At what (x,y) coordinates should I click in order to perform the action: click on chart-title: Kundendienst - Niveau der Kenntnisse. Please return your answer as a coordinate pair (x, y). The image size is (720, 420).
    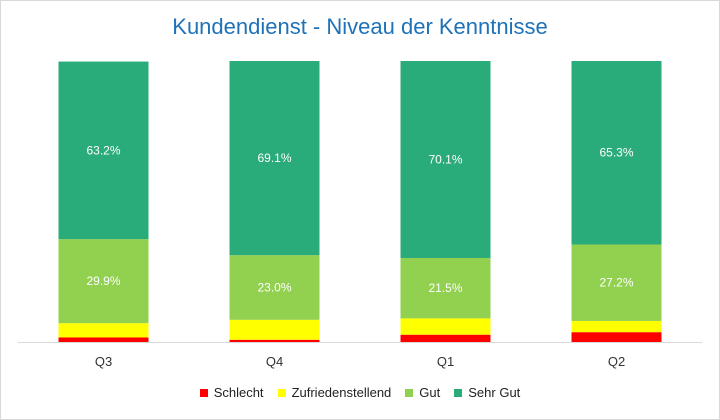
    Looking at the image, I should click on (360, 26).